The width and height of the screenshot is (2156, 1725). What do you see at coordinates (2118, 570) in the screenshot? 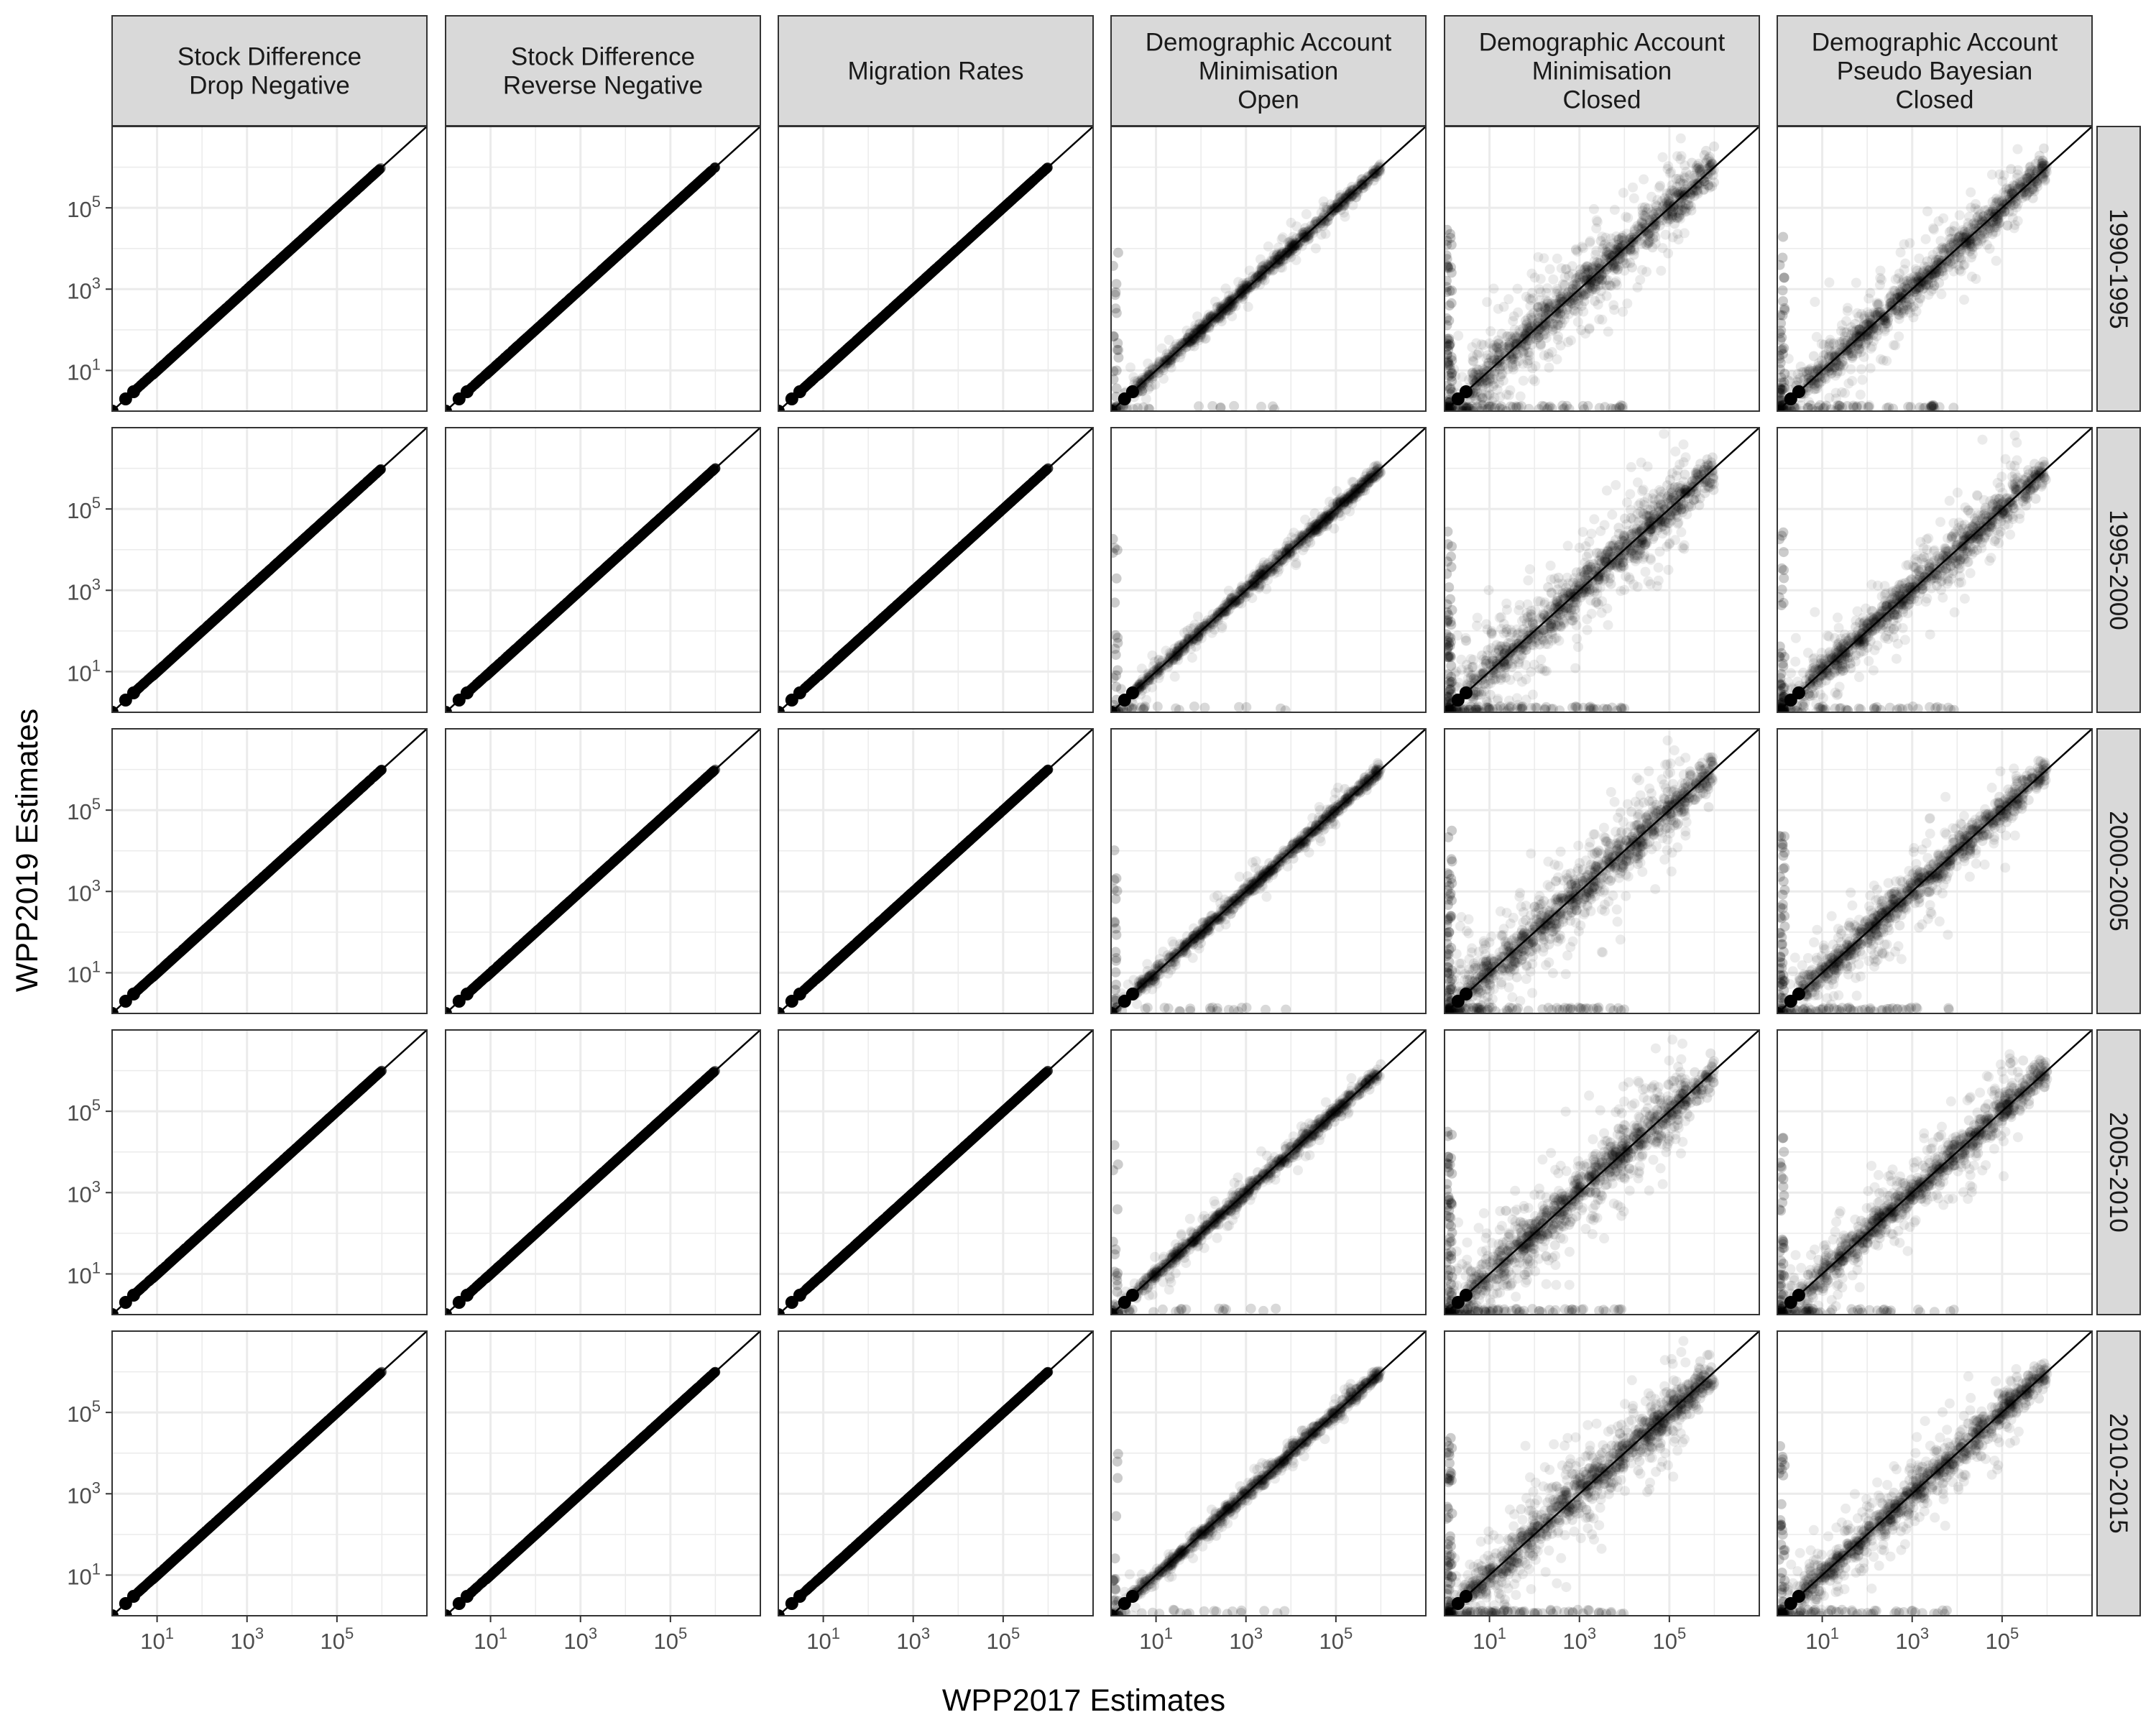
I see `row-strip-label: 1995-2000` at bounding box center [2118, 570].